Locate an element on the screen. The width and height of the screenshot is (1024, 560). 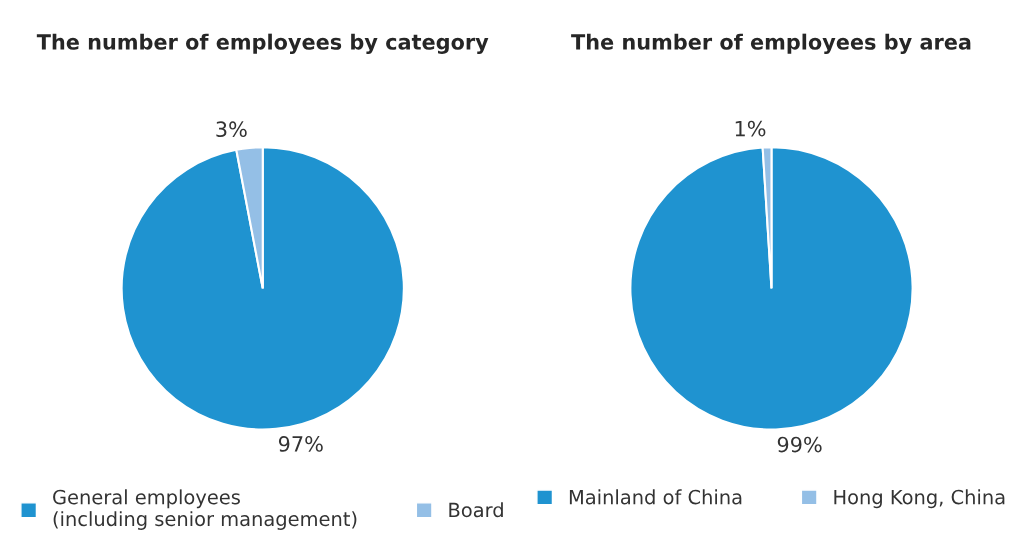
legend-label: General employees (including senior management) is located at coordinates (205, 509).